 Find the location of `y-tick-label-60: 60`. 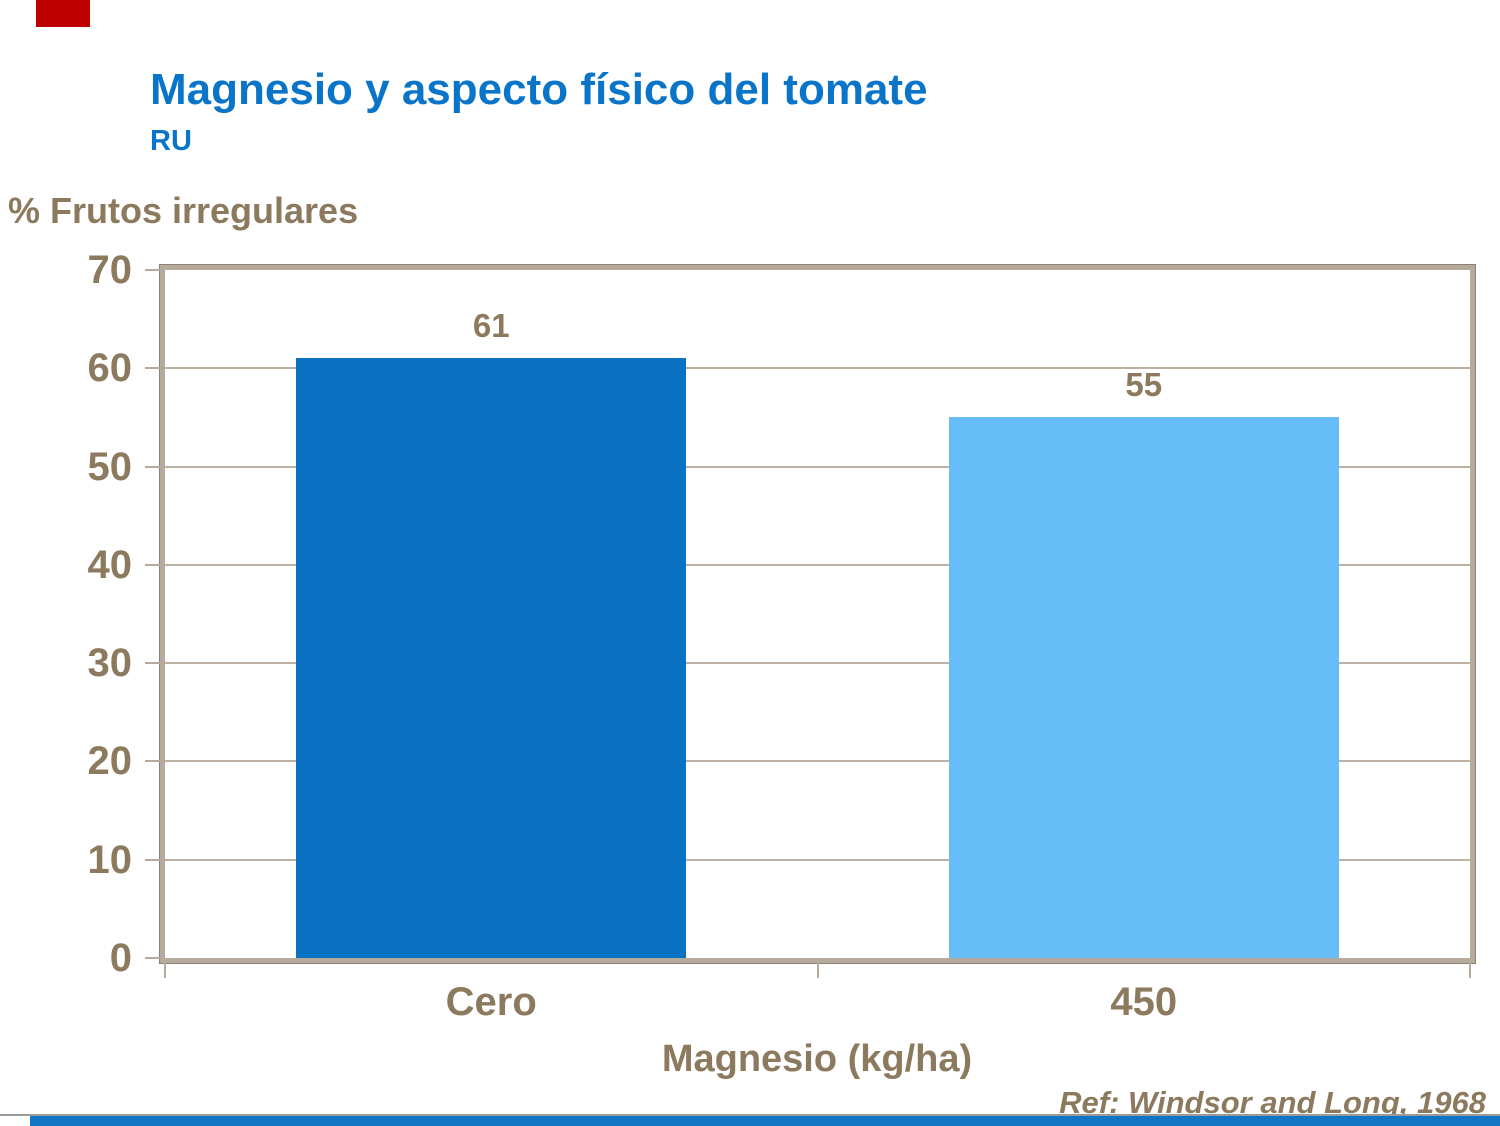

y-tick-label-60: 60 is located at coordinates (110, 368).